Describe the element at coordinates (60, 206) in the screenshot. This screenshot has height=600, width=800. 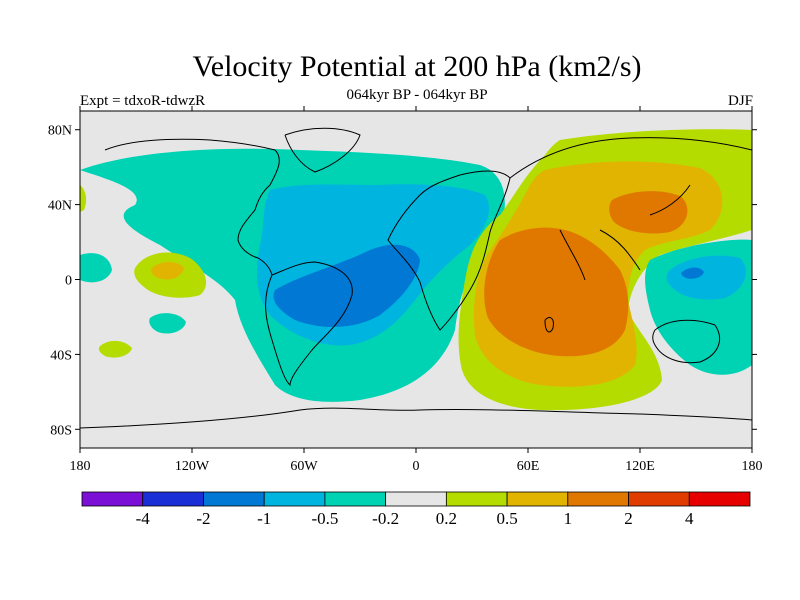
I see `y-tick-label: 40N` at that location.